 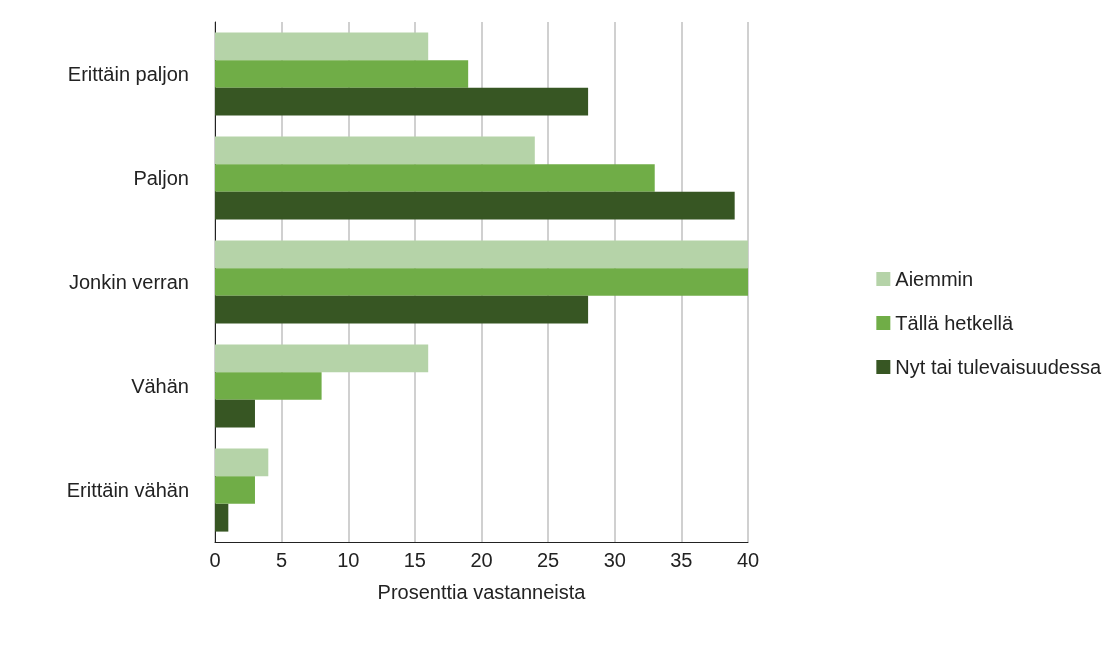 I want to click on y-tick-label: Vähän, so click(x=160, y=386).